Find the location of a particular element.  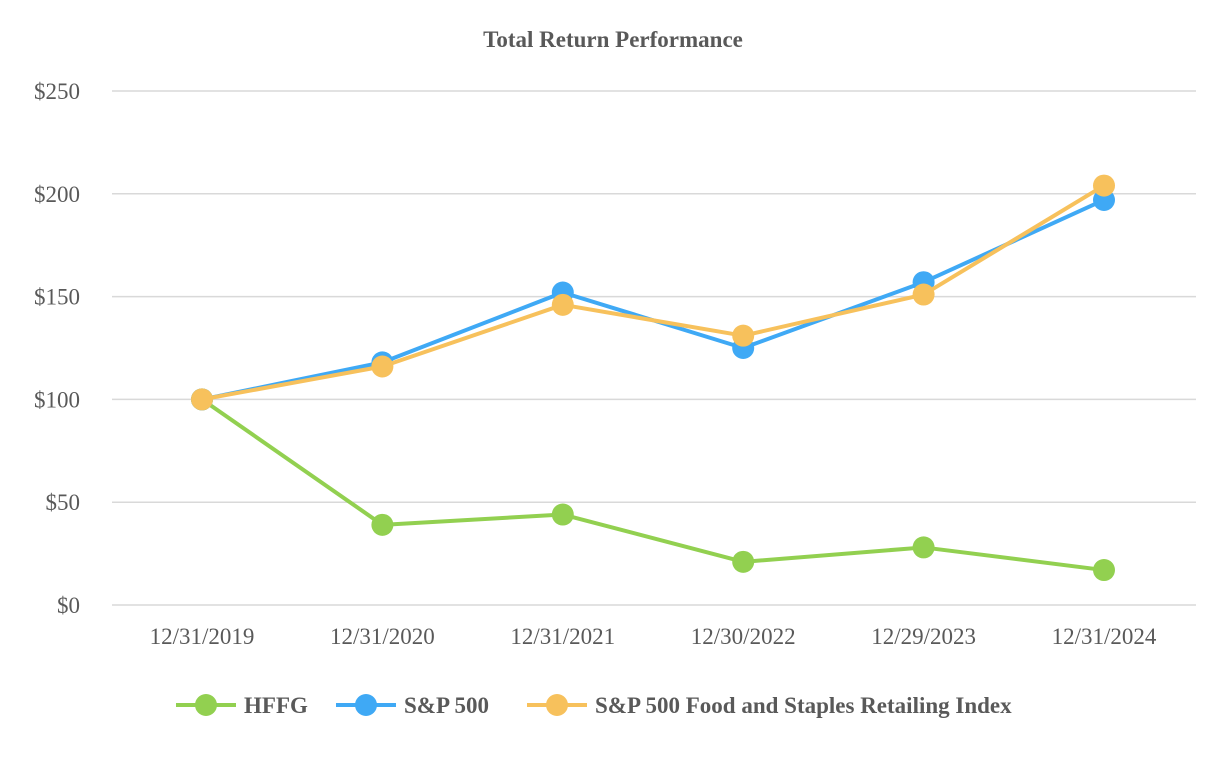

x-tick-label: 12/29/2023 is located at coordinates (923, 636).